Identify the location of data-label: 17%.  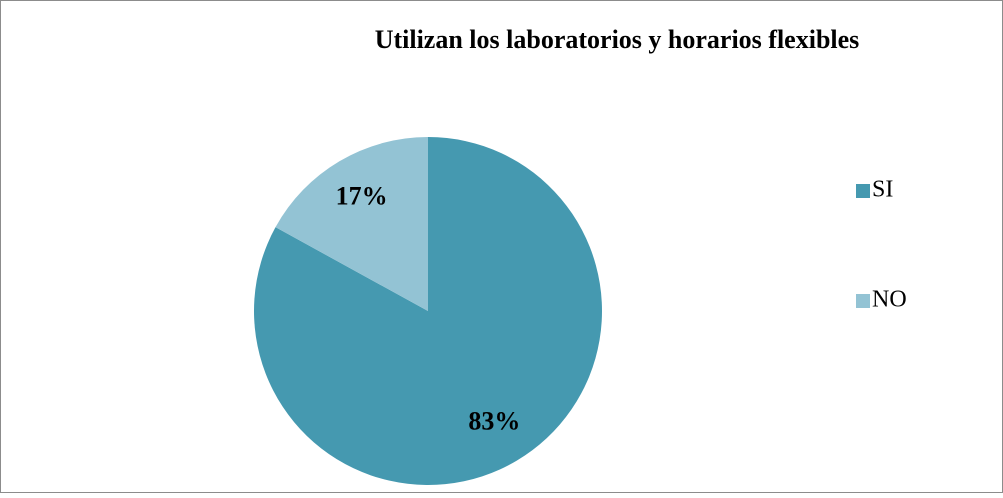
(362, 196).